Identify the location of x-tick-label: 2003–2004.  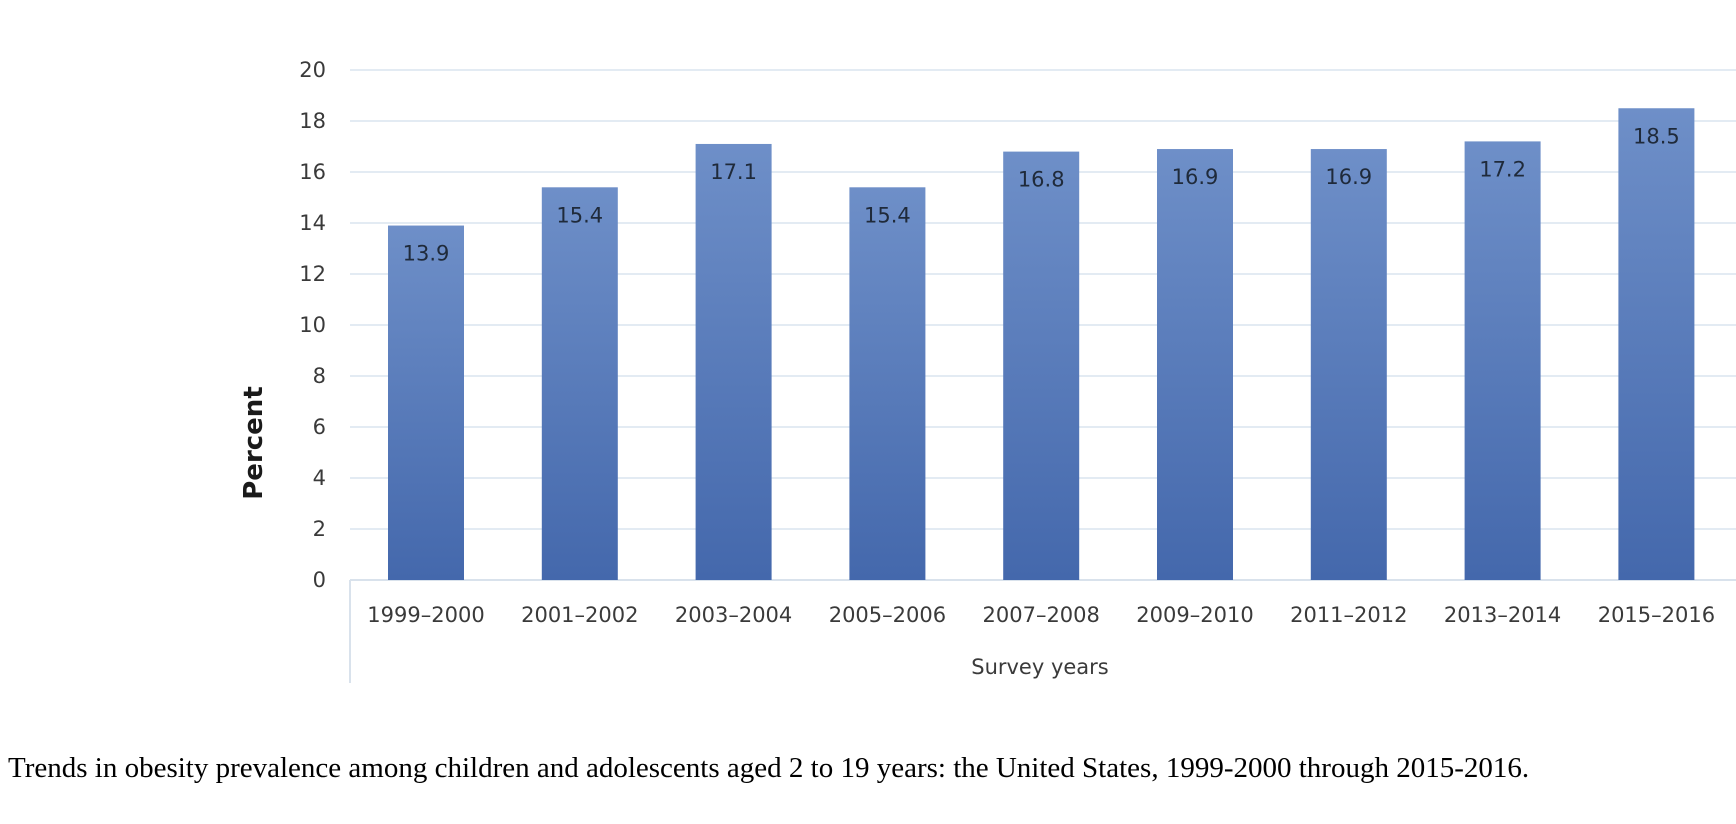
(733, 615).